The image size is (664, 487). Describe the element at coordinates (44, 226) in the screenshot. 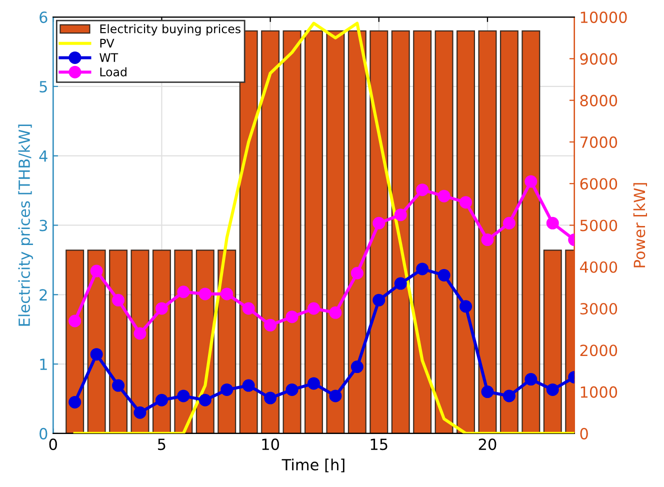

I see `y-tick-label: 3` at that location.